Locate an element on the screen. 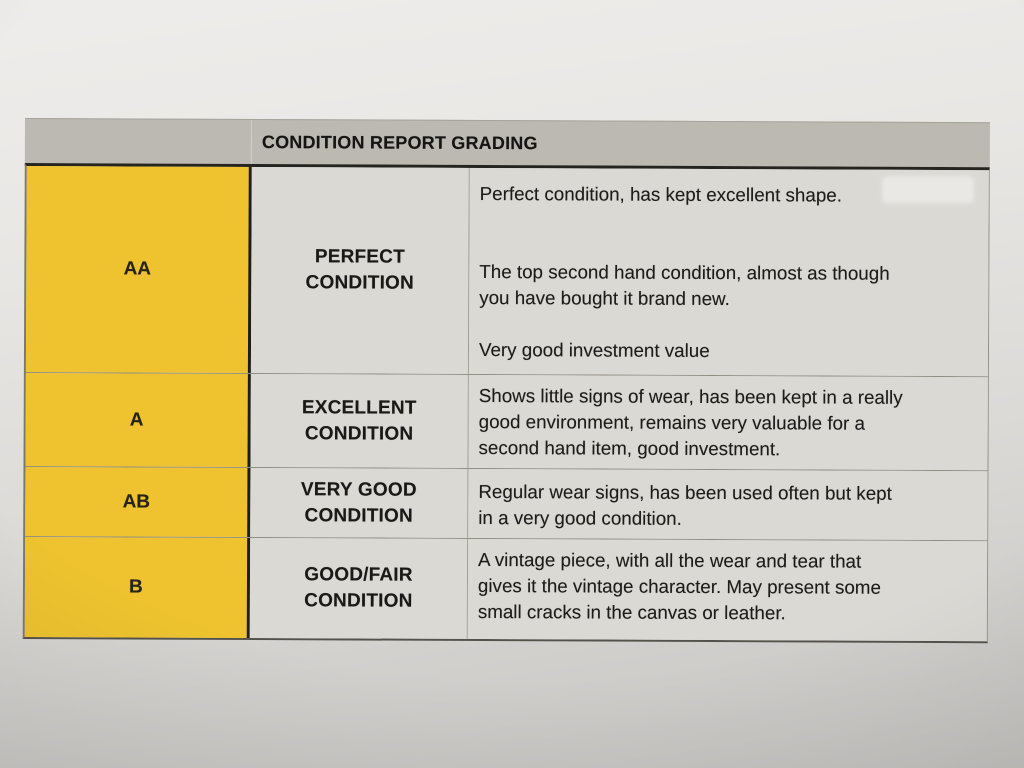 This screenshot has height=768, width=1024. condition-name: PERFECT CONDITION is located at coordinates (360, 270).